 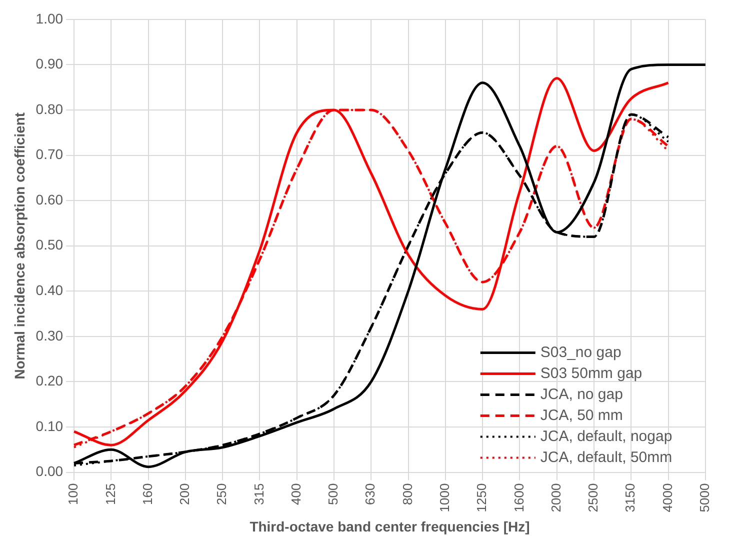 What do you see at coordinates (50, 471) in the screenshot?
I see `y-tick-label: 0.00` at bounding box center [50, 471].